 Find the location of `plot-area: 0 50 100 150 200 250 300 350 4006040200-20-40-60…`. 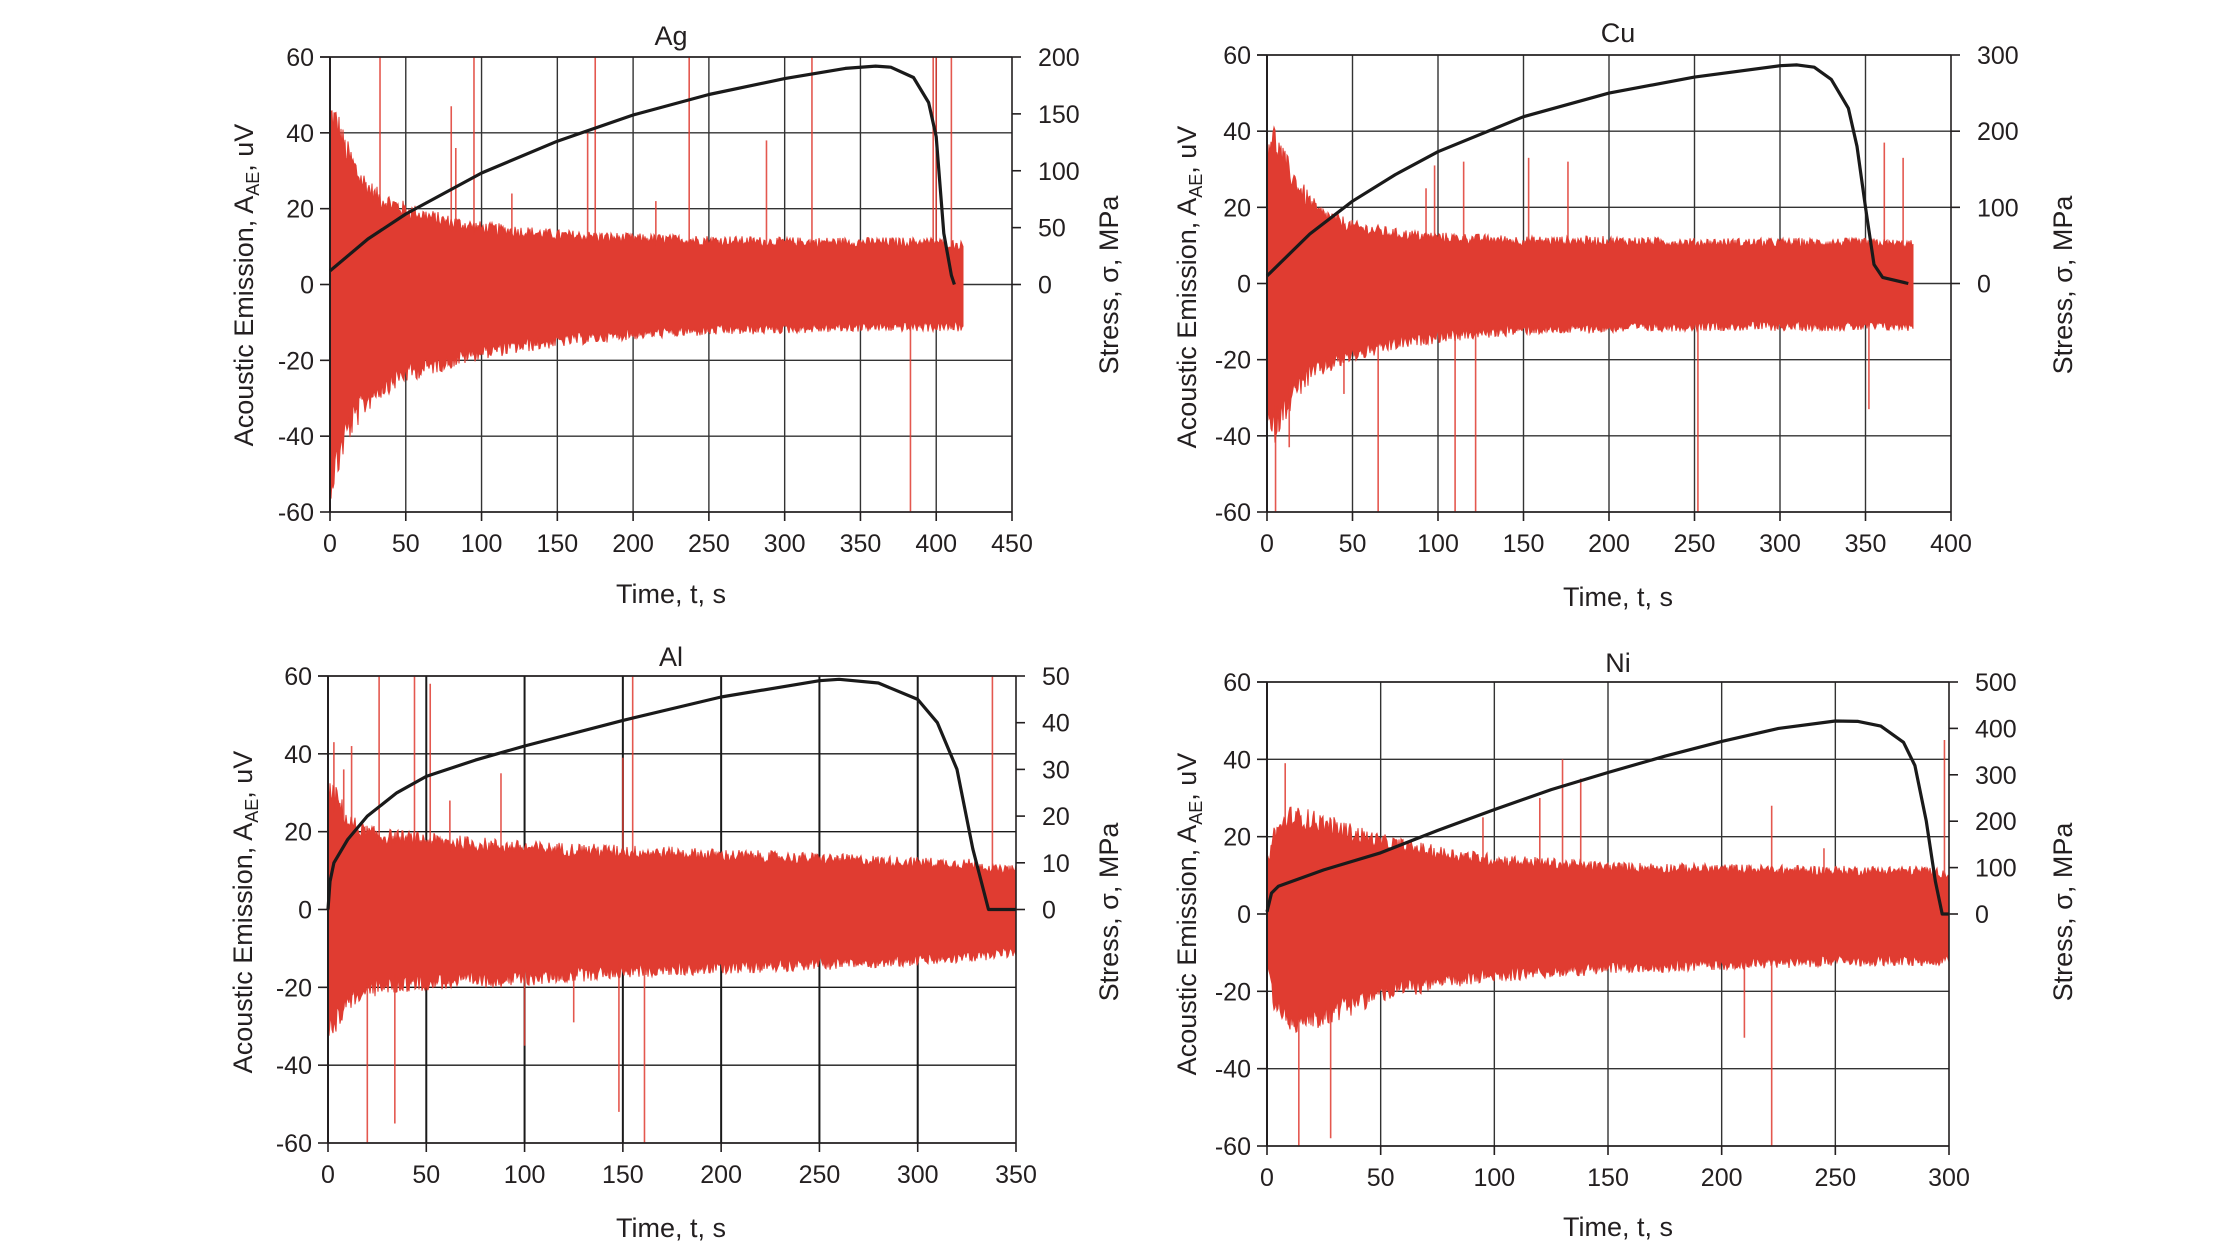

plot-area: 0 50 100 150 200 250 300 350 4006040200-20-40-60… is located at coordinates (1617, 300).